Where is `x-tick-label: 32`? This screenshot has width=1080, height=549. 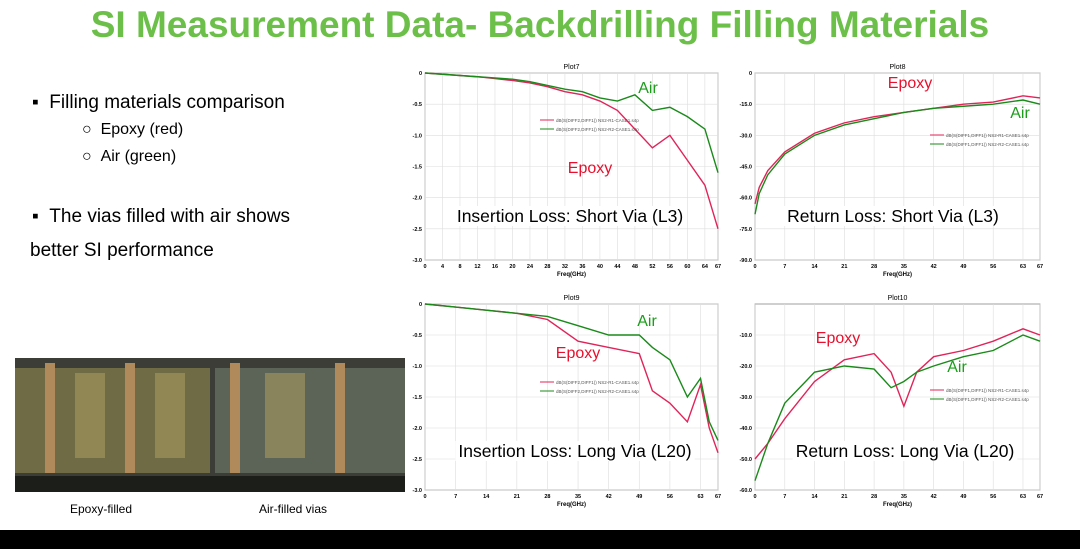 x-tick-label: 32 is located at coordinates (565, 267).